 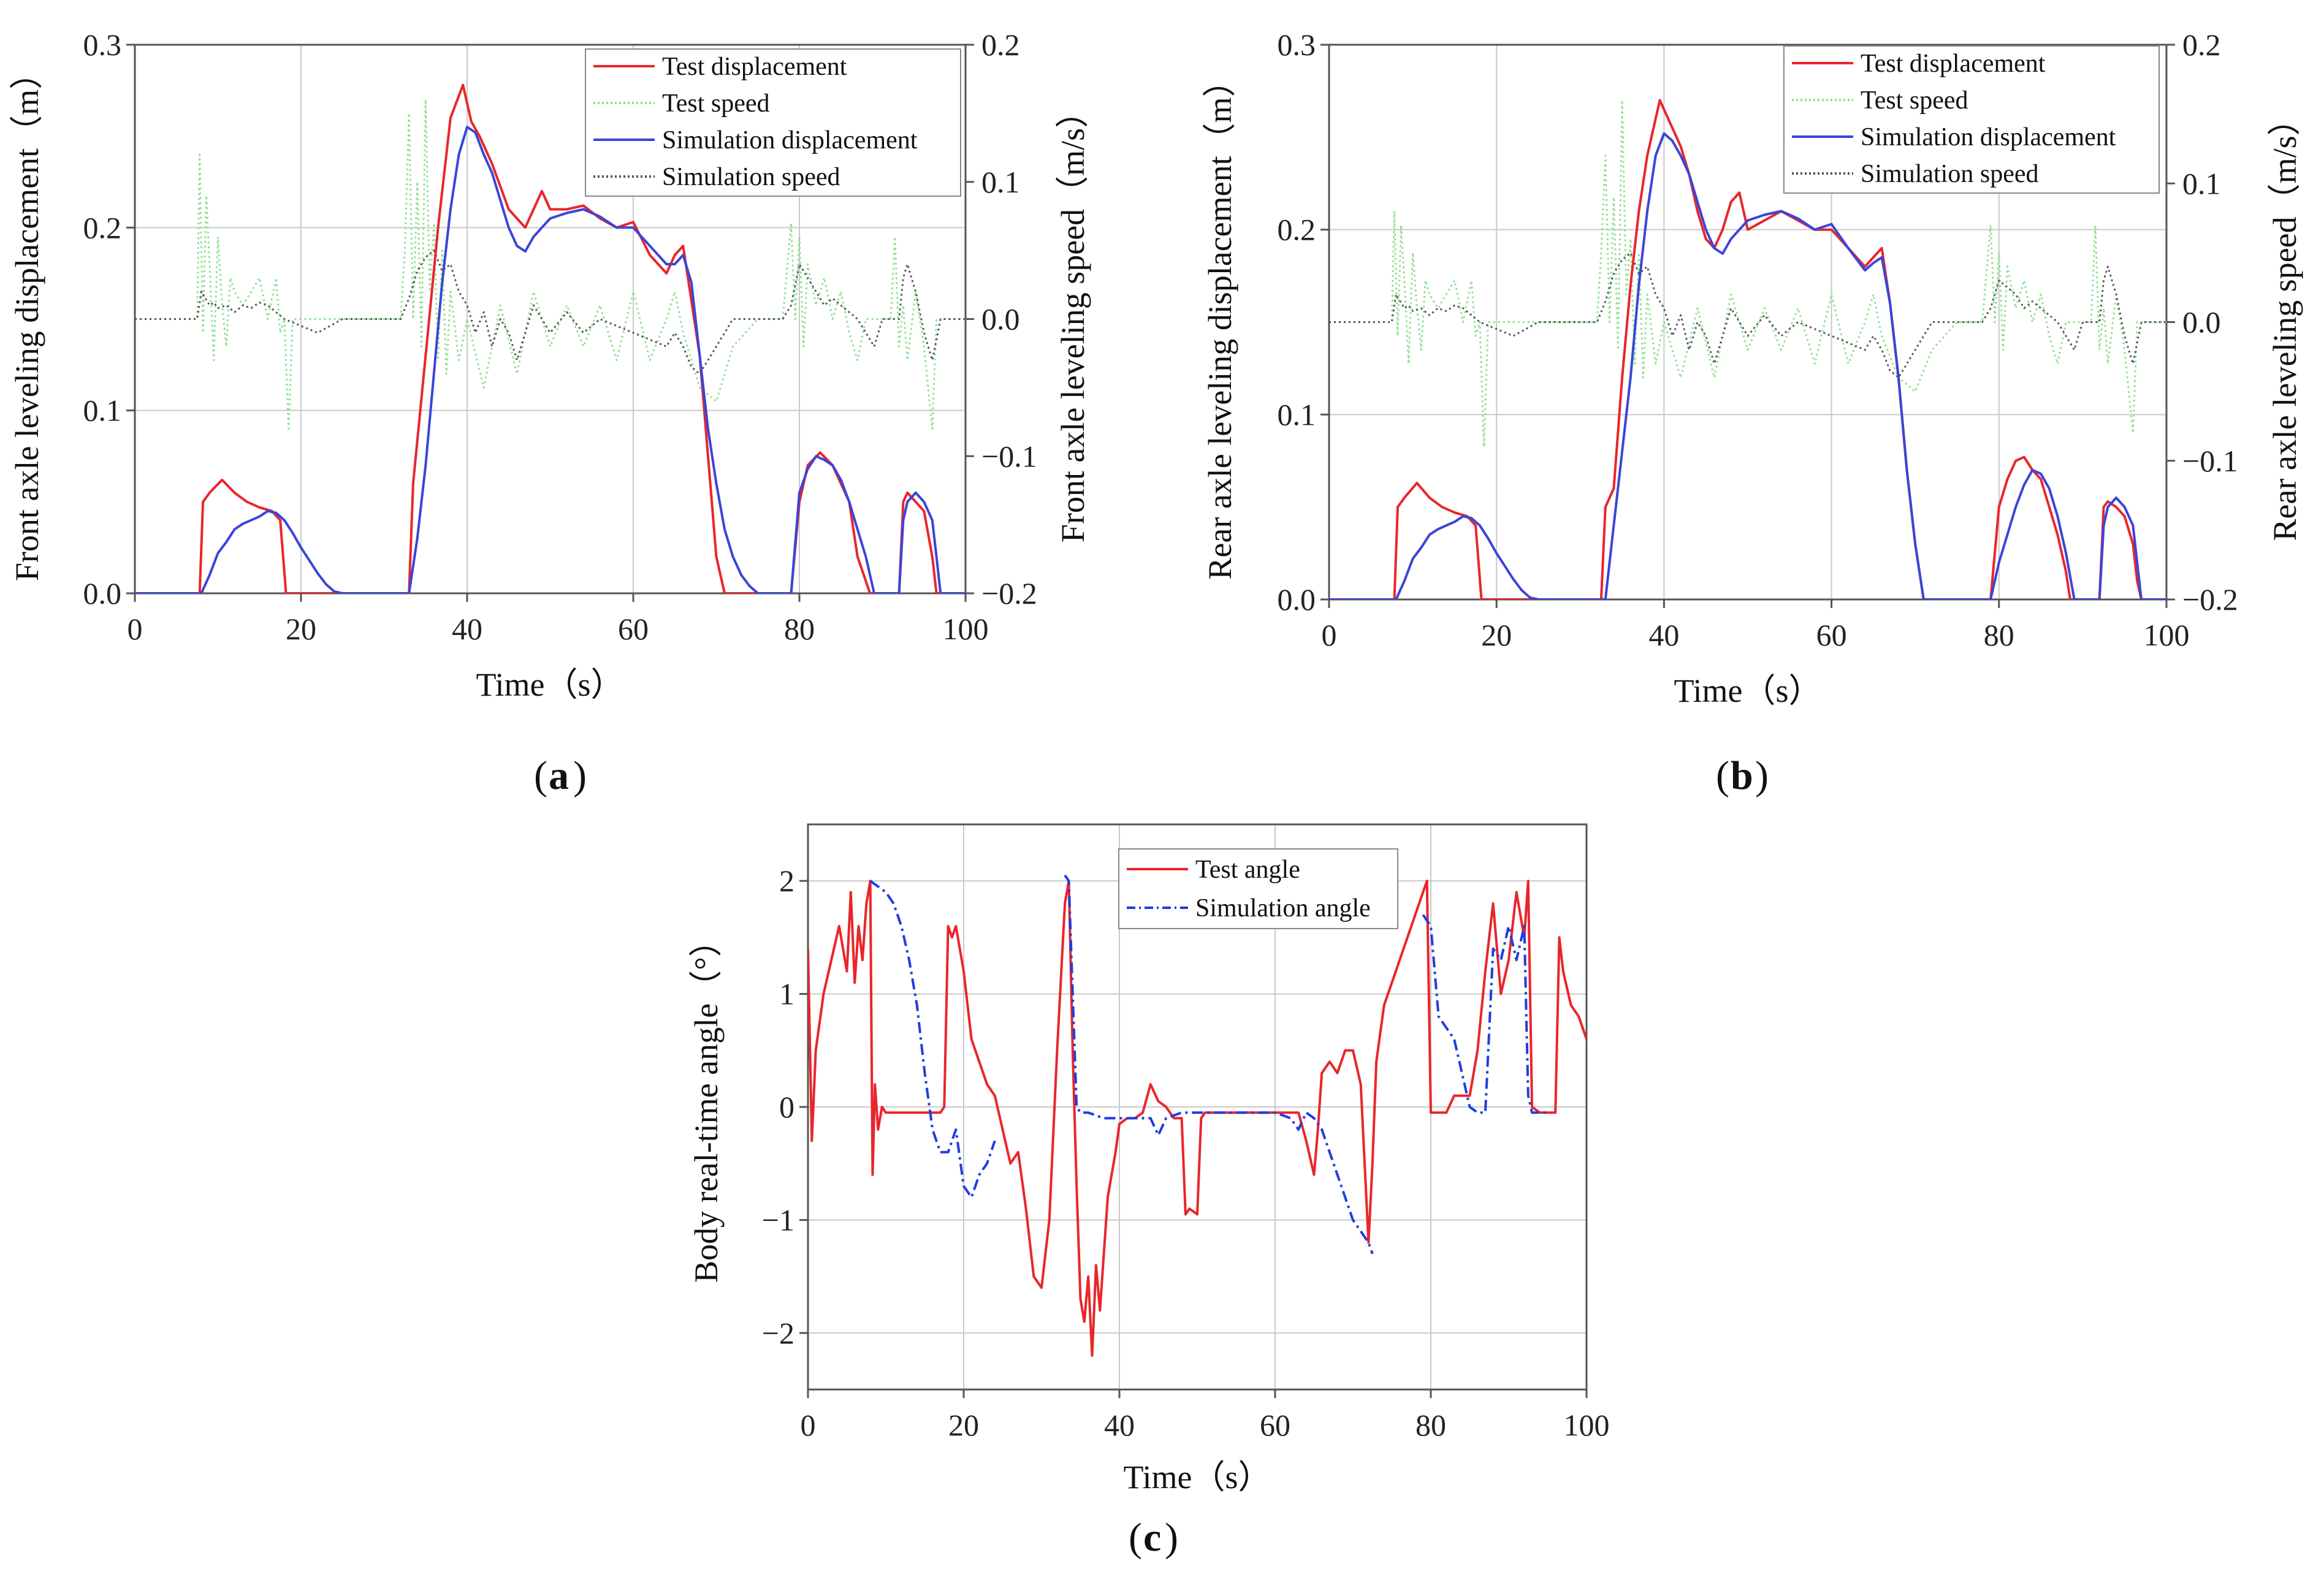 What do you see at coordinates (1009, 593) in the screenshot?
I see `panel-a-y2-tick-label-0: −0.2` at bounding box center [1009, 593].